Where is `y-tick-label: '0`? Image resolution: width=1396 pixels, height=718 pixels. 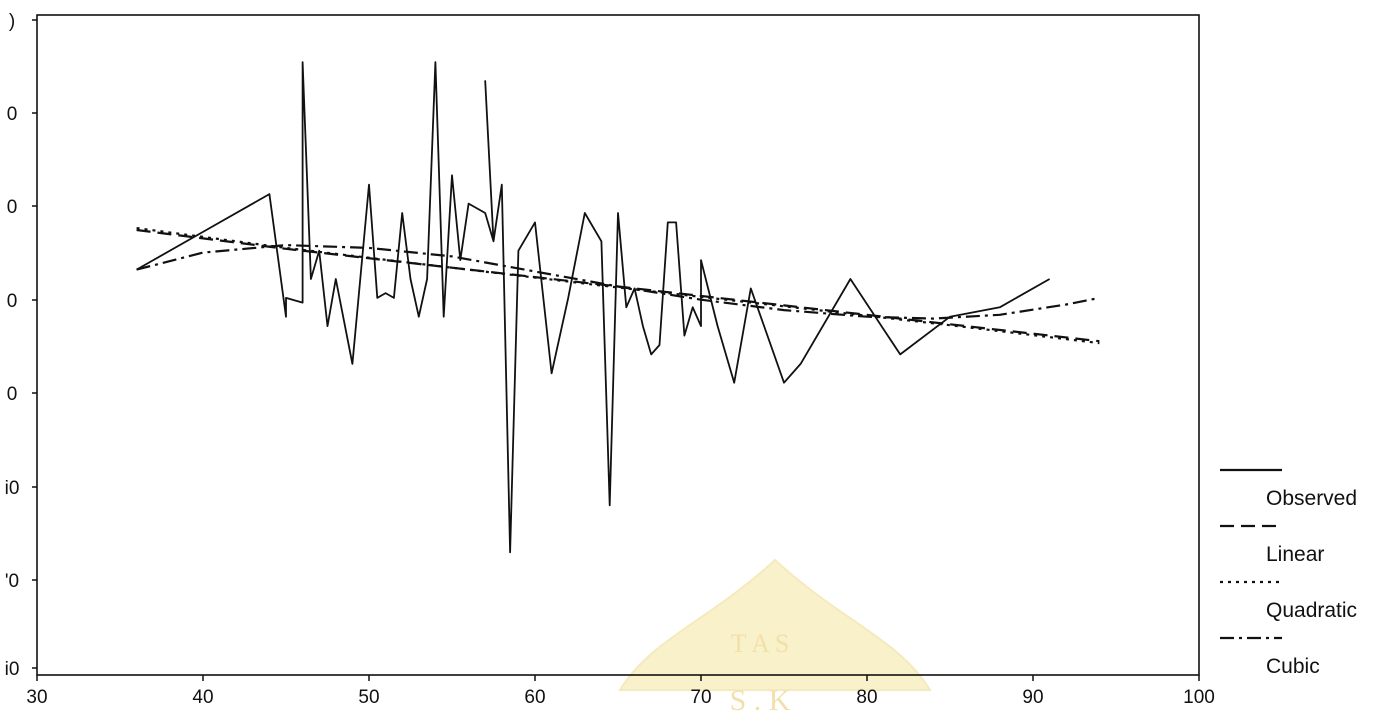 y-tick-label: '0 is located at coordinates (12, 581).